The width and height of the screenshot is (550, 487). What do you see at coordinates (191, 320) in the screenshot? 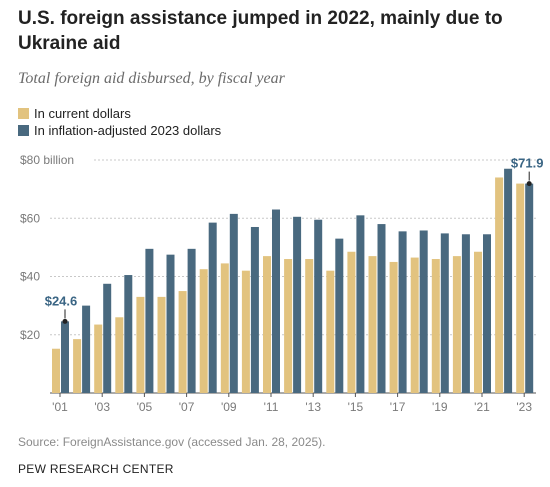
I see `bar-adjusted-2007` at bounding box center [191, 320].